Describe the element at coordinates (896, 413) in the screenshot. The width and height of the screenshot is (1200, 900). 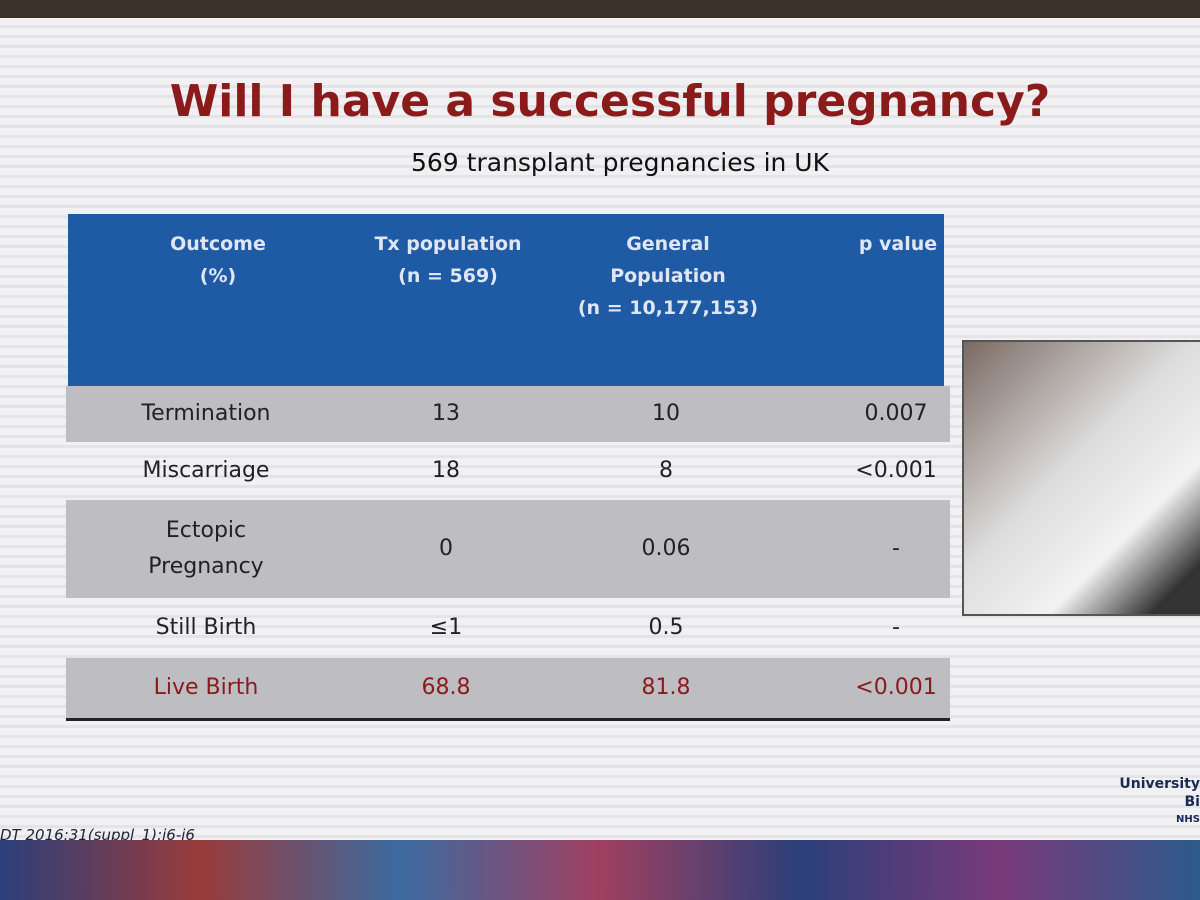
I see `table-cell: 0.007` at that location.